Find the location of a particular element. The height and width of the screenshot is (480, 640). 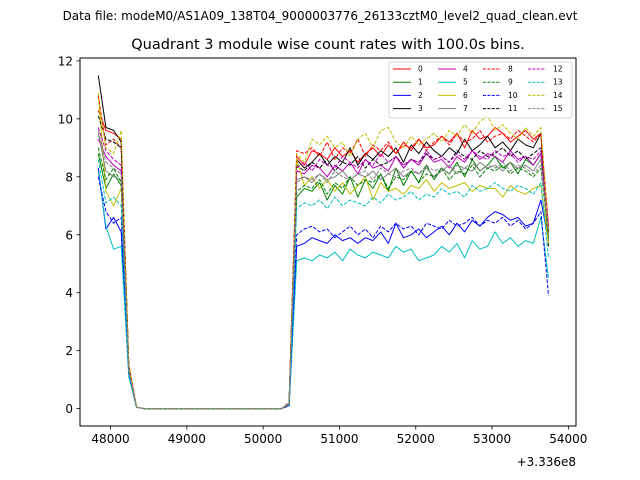

y-tick-label: 10 is located at coordinates (65, 119).